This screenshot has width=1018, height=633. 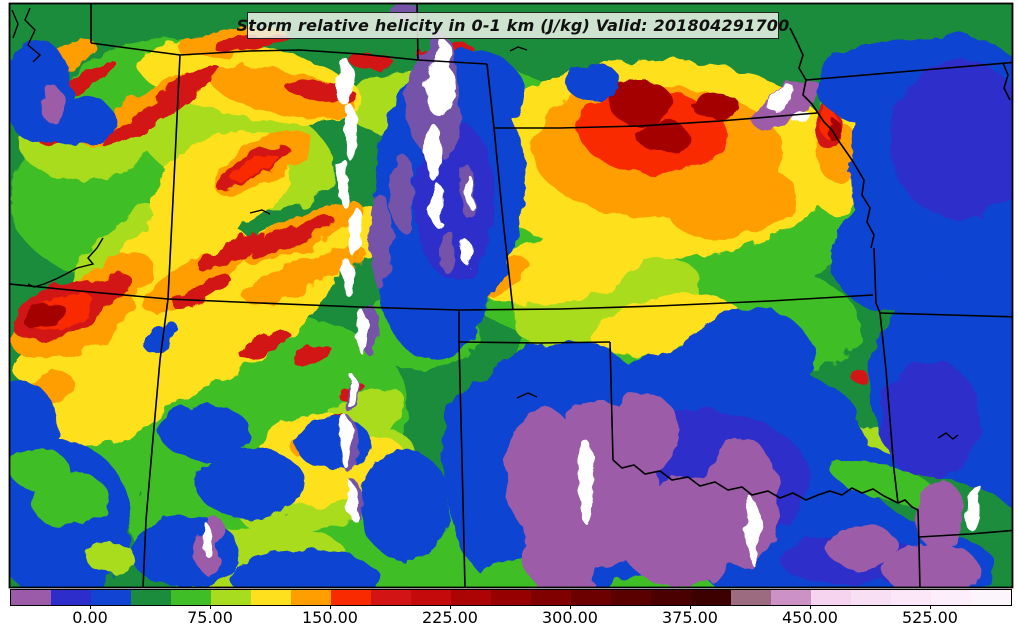 What do you see at coordinates (330, 617) in the screenshot?
I see `colorbar-tick-label: 150.00` at bounding box center [330, 617].